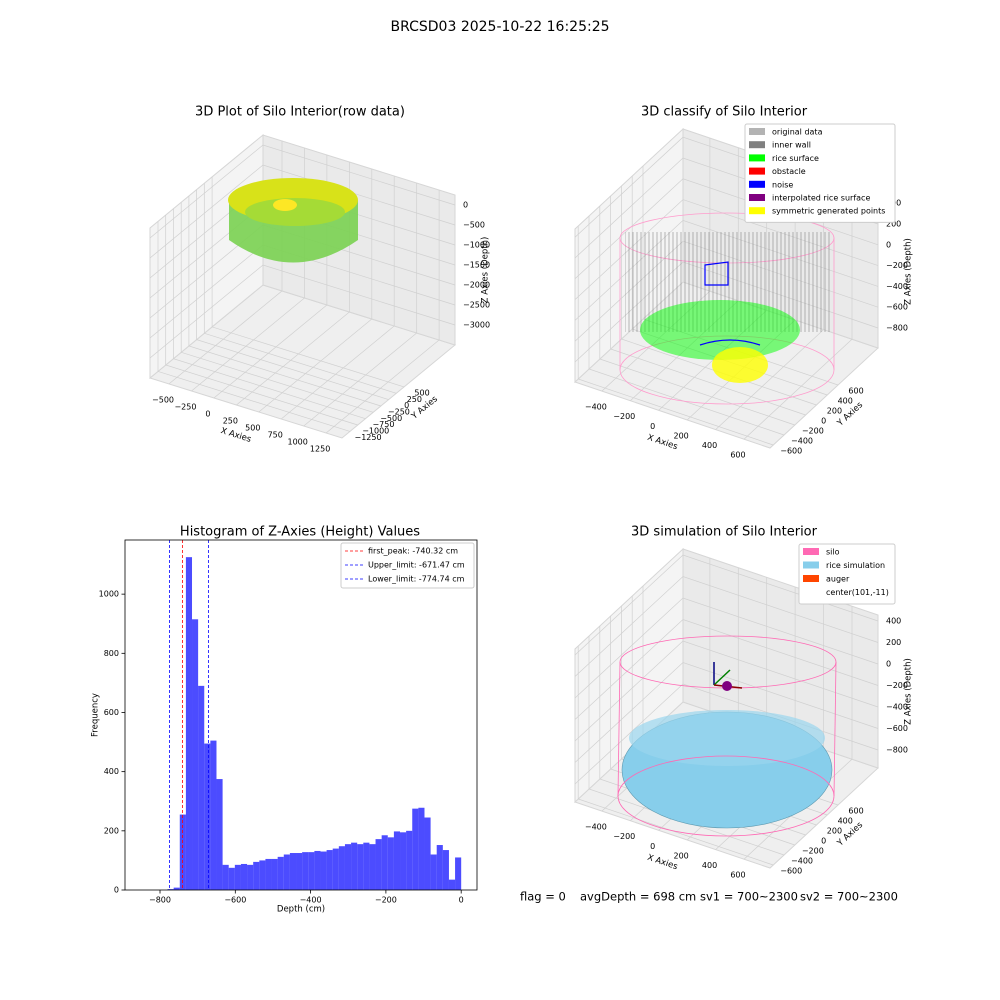  What do you see at coordinates (543, 897) in the screenshot?
I see `footer-text: flag = 0` at bounding box center [543, 897].